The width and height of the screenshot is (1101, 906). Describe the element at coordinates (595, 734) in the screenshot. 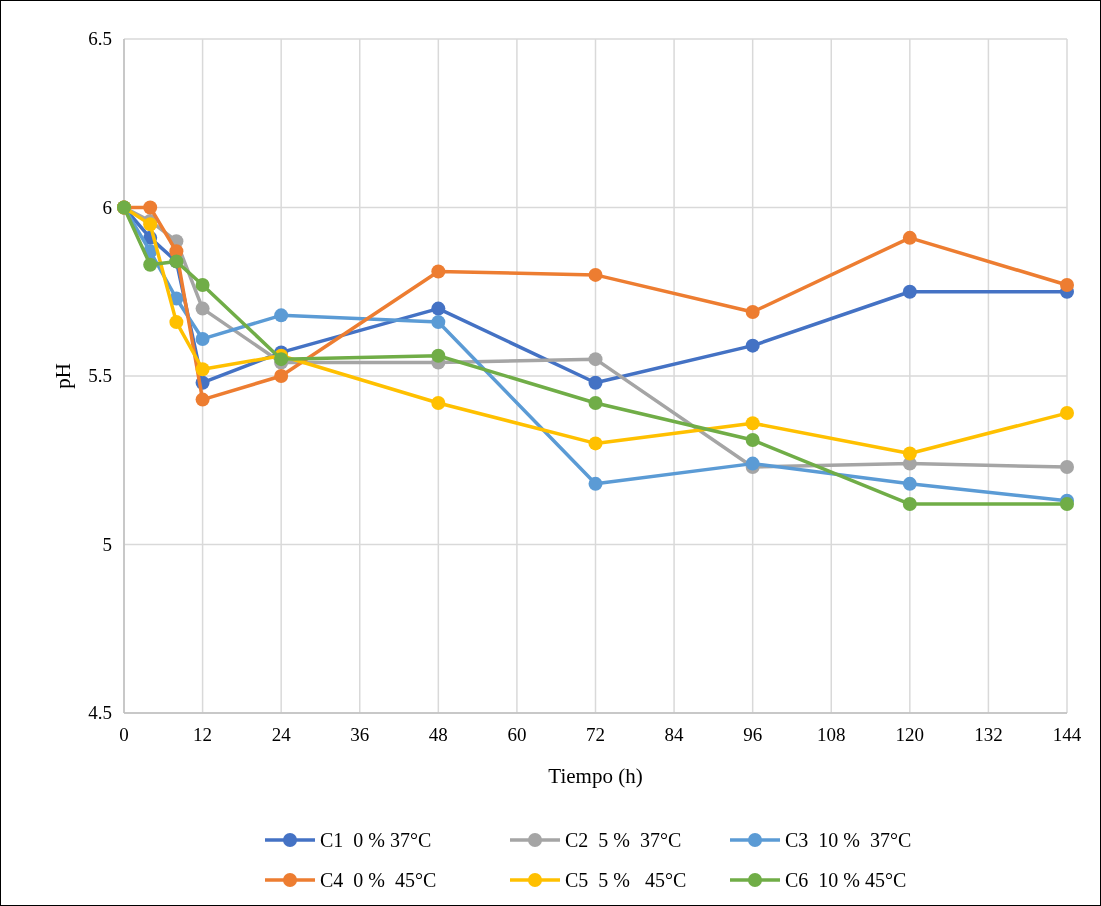

I see `x-tick-label: 72` at that location.